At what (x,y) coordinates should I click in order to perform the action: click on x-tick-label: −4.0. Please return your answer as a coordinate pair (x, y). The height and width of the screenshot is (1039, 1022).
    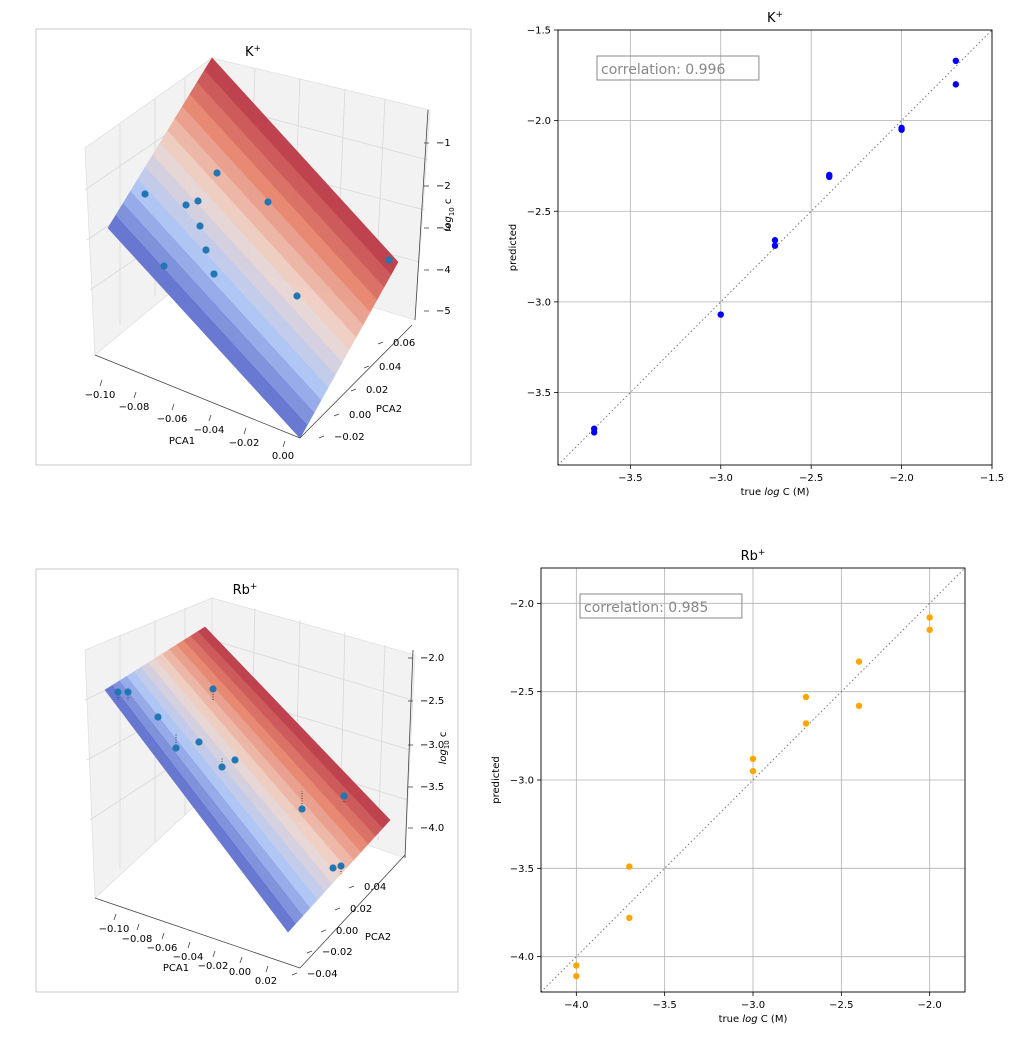
    Looking at the image, I should click on (576, 1005).